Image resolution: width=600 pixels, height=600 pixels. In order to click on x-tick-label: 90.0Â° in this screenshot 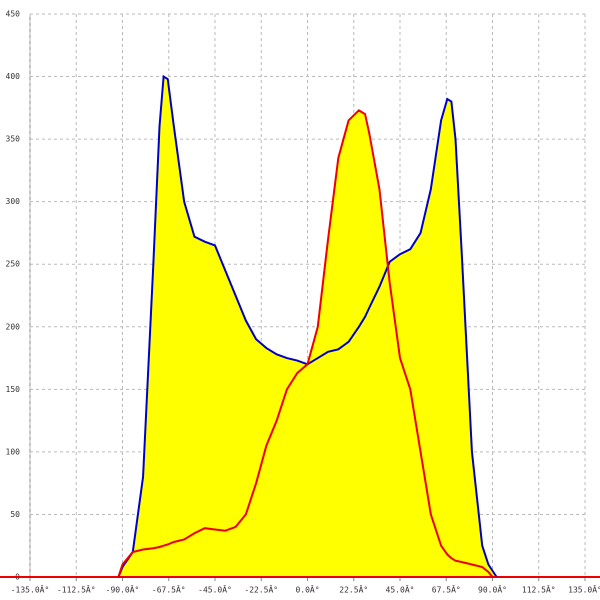, I will do `click(492, 589)`.